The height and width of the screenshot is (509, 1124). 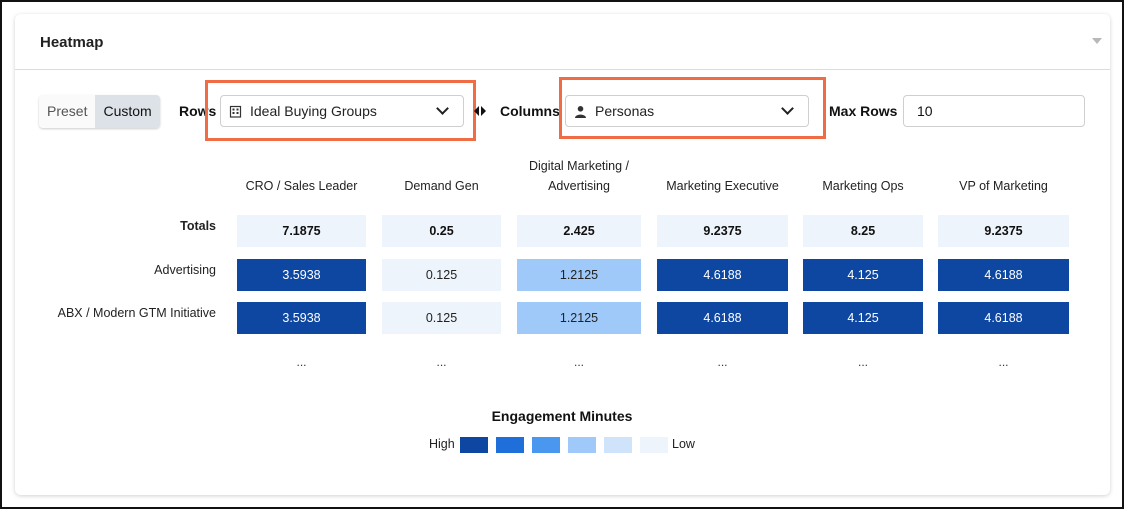 What do you see at coordinates (530, 111) in the screenshot?
I see `columns-label: Columns` at bounding box center [530, 111].